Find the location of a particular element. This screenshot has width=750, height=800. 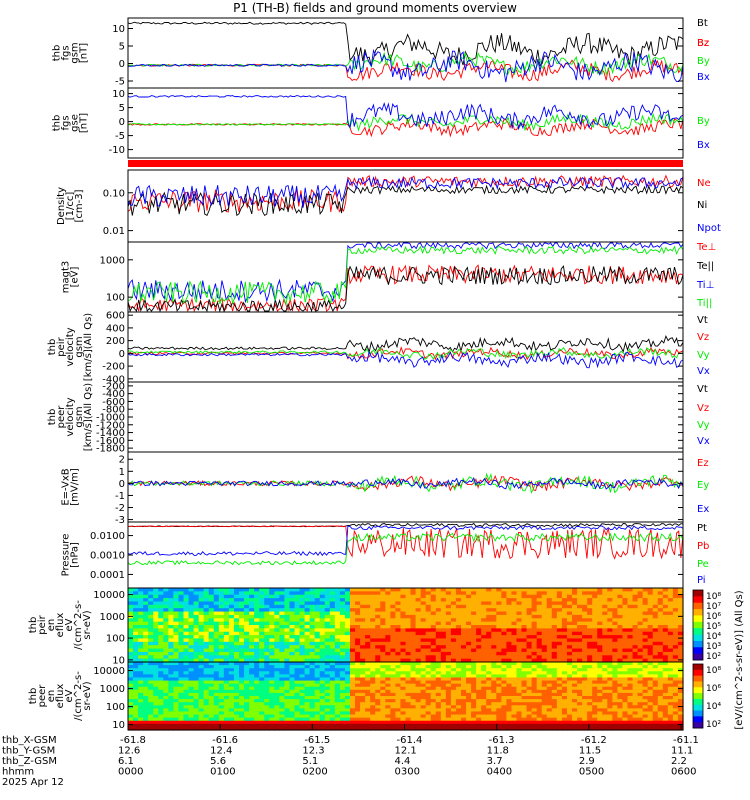

legend-entry: Ne is located at coordinates (704, 183).